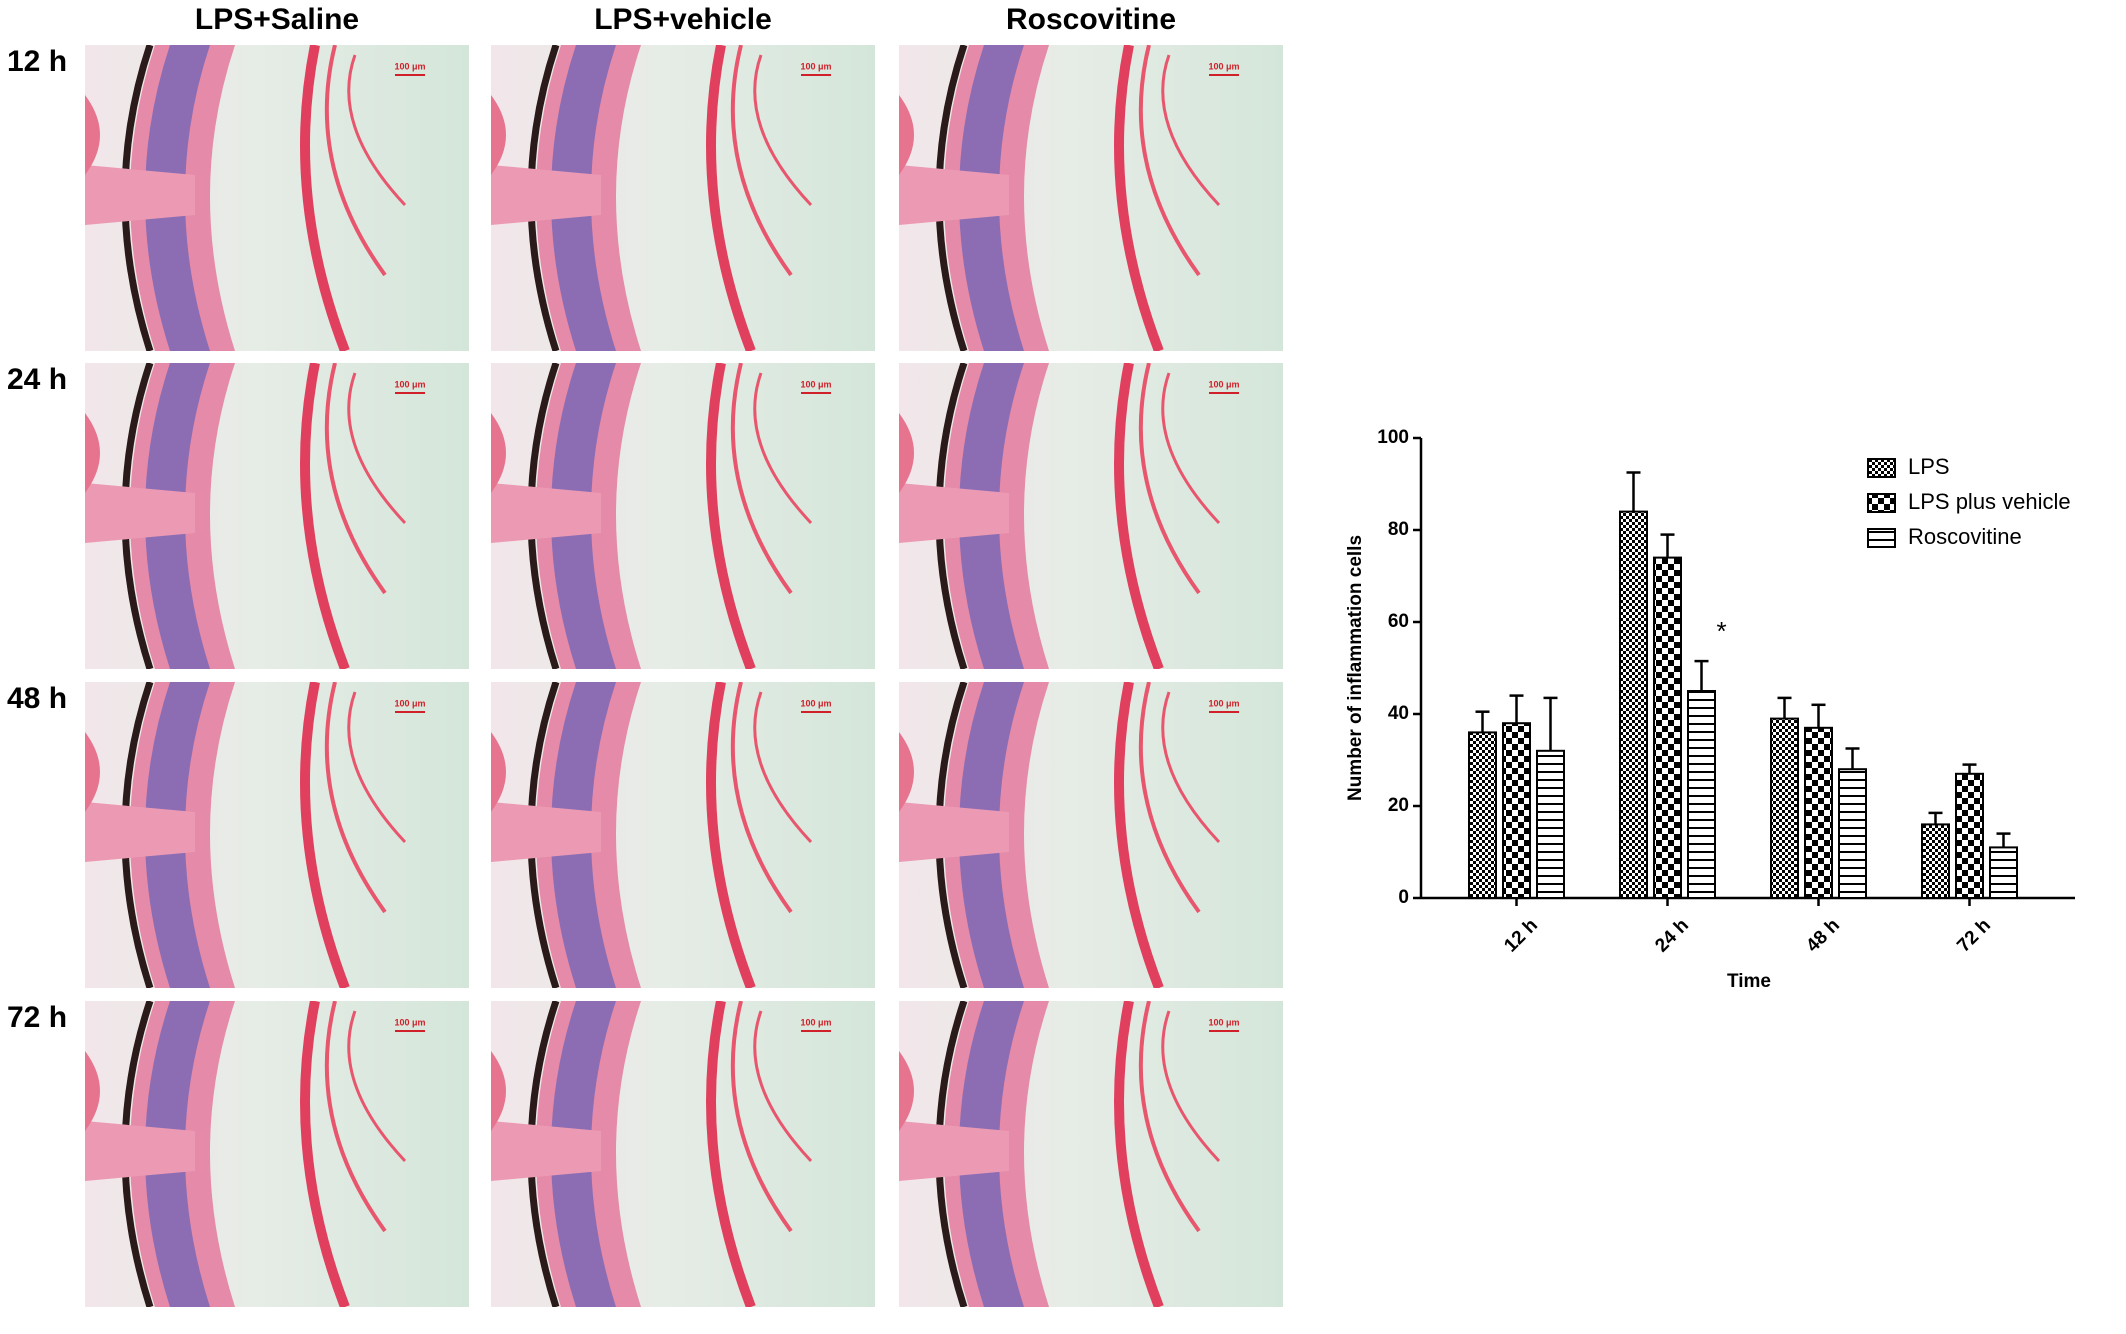  What do you see at coordinates (37, 379) in the screenshot?
I see `row-label: 24 h` at bounding box center [37, 379].